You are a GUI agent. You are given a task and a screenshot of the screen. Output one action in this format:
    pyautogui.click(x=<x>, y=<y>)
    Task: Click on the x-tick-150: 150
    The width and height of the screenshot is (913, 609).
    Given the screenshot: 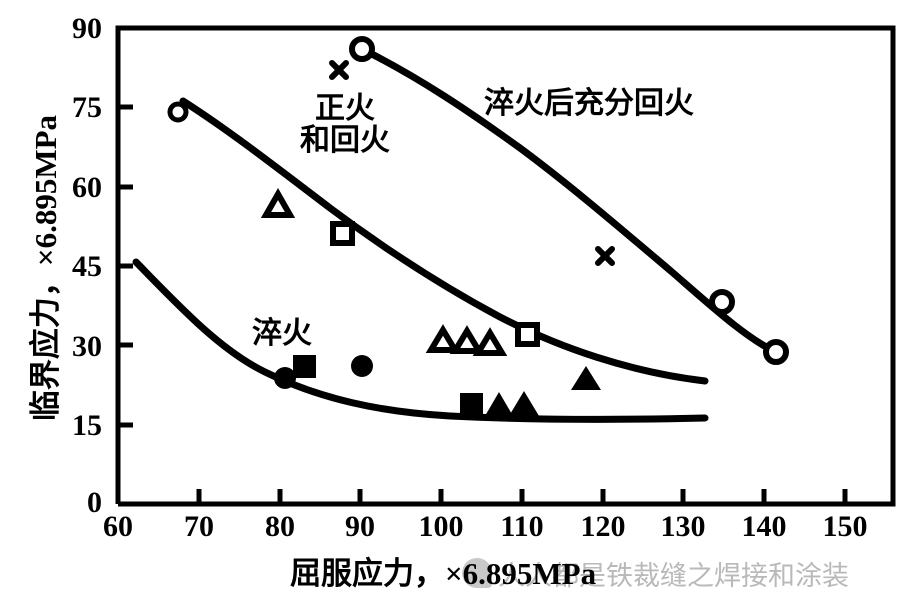 What is the action you would take?
    pyautogui.click(x=845, y=526)
    